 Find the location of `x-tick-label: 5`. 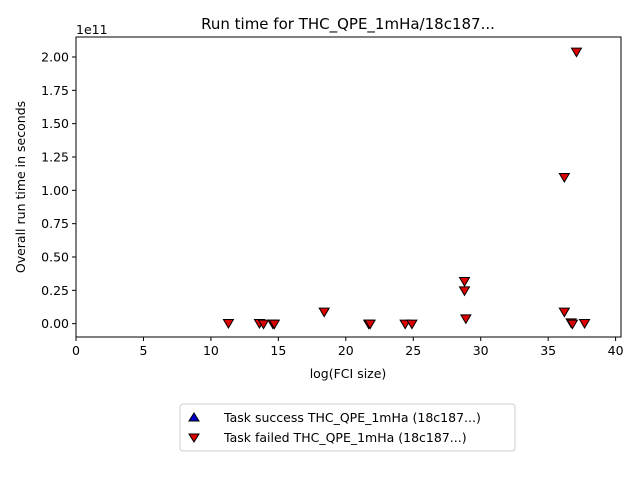

x-tick-label: 5 is located at coordinates (143, 350).